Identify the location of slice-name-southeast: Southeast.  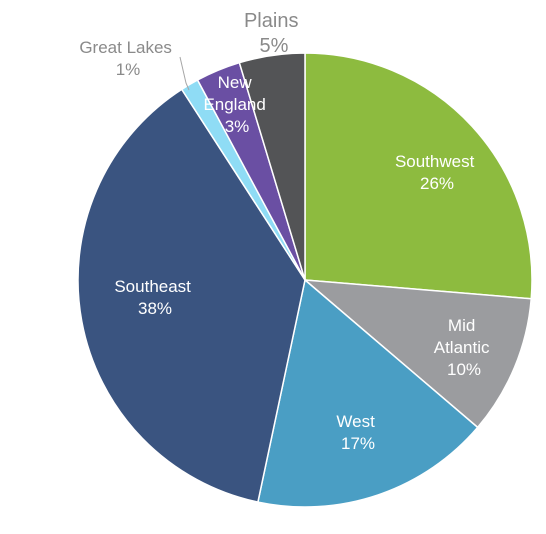
(152, 286).